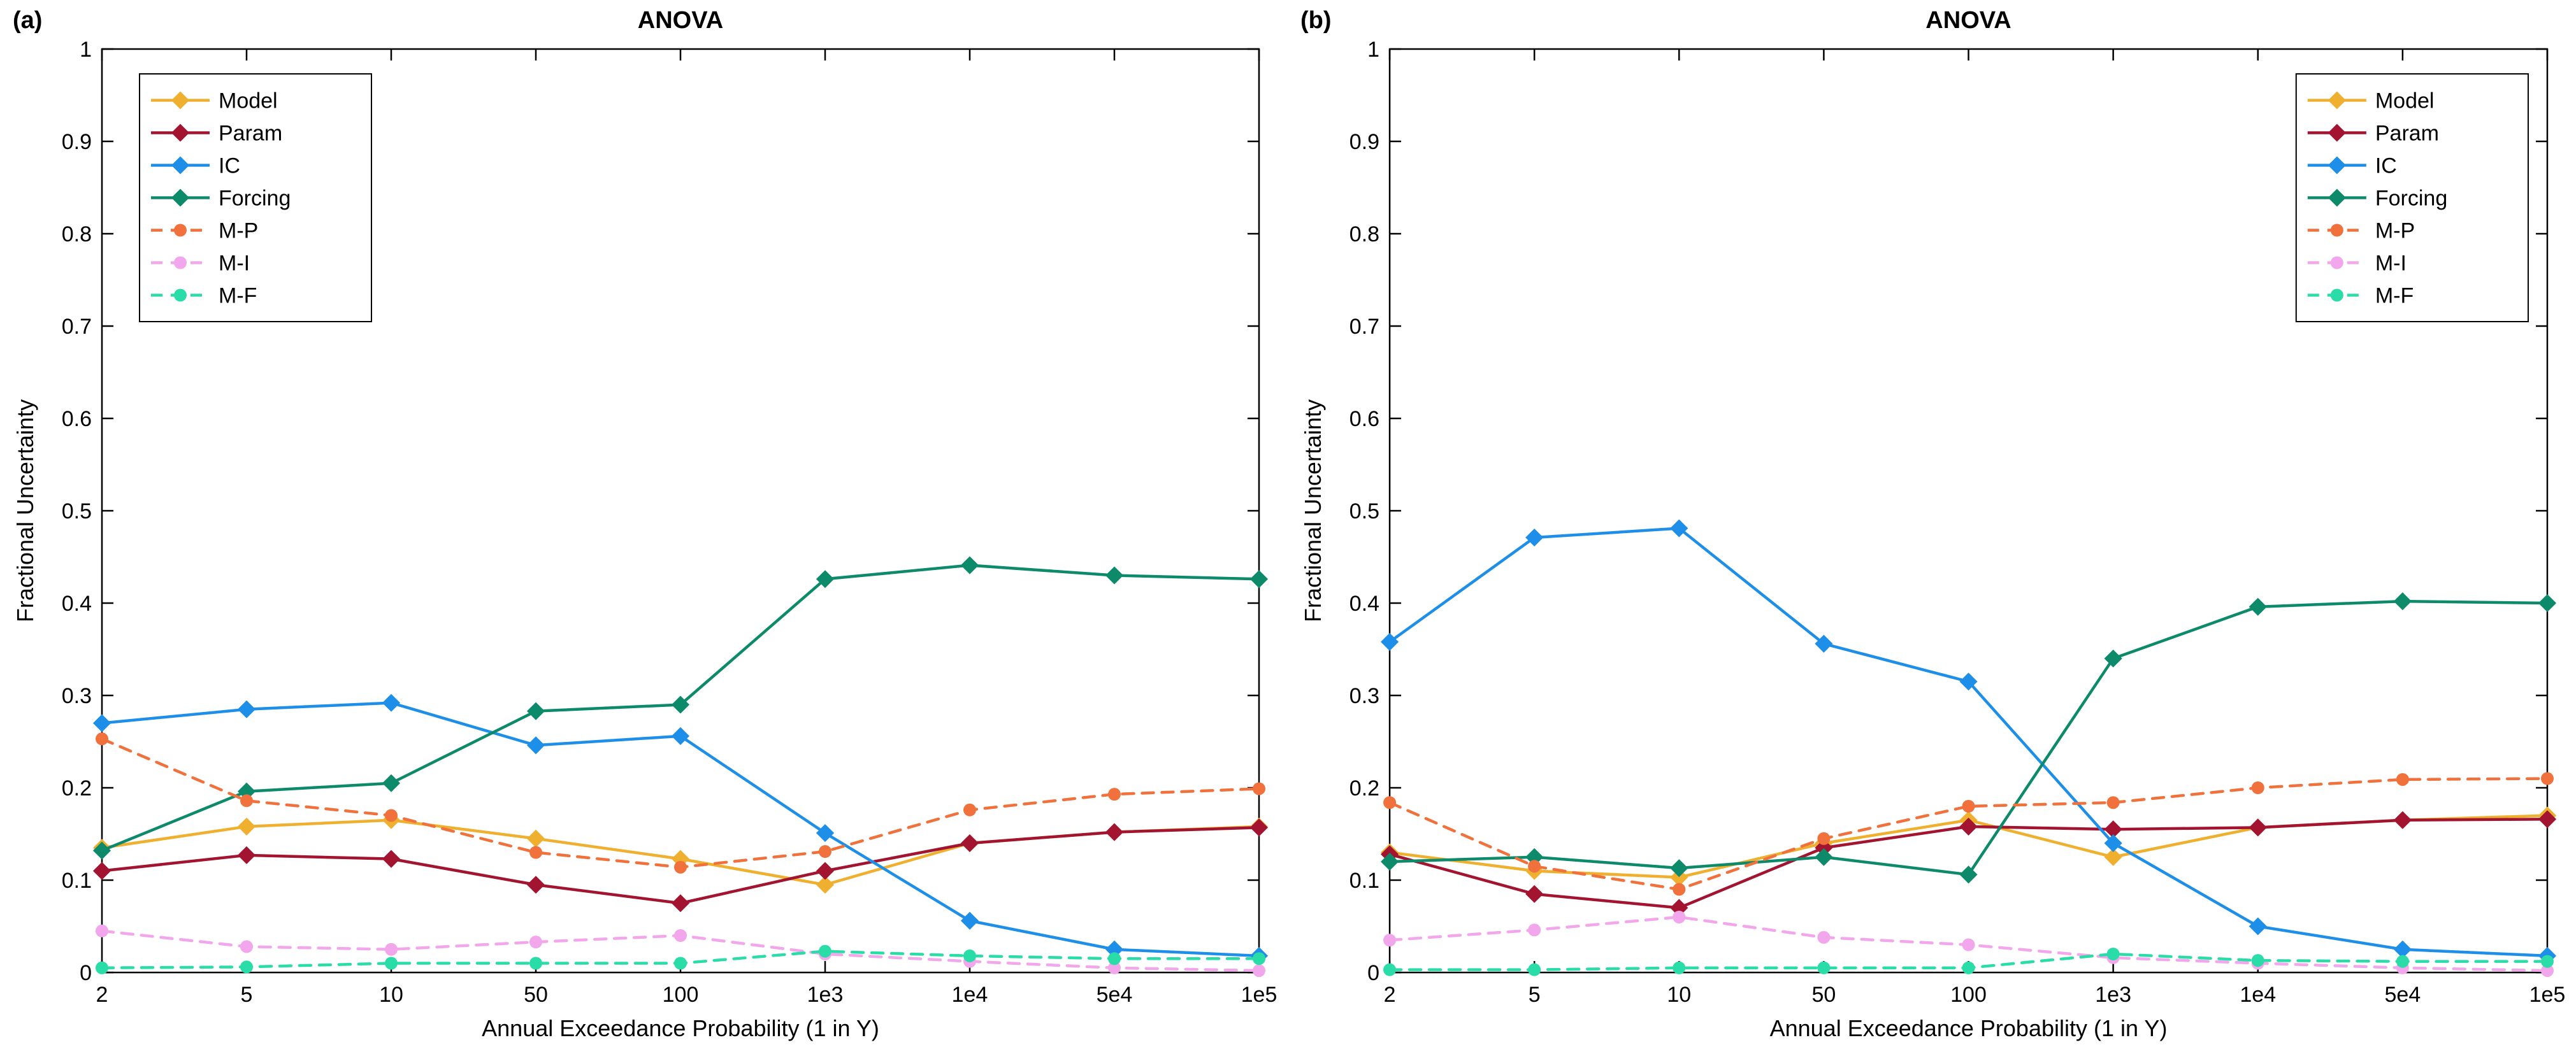  I want to click on y-tick-label: 0.7, so click(1364, 327).